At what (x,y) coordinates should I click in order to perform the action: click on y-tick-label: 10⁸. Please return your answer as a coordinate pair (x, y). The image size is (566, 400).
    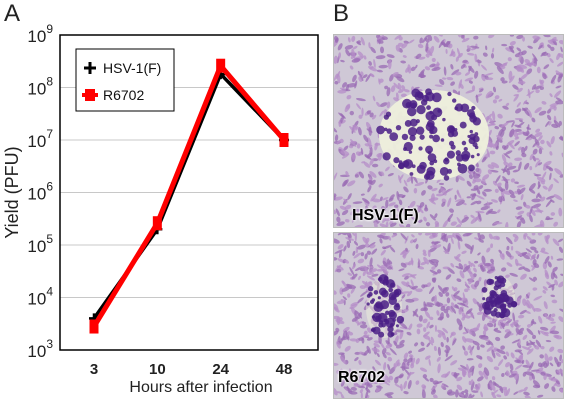
    Looking at the image, I should click on (40, 87).